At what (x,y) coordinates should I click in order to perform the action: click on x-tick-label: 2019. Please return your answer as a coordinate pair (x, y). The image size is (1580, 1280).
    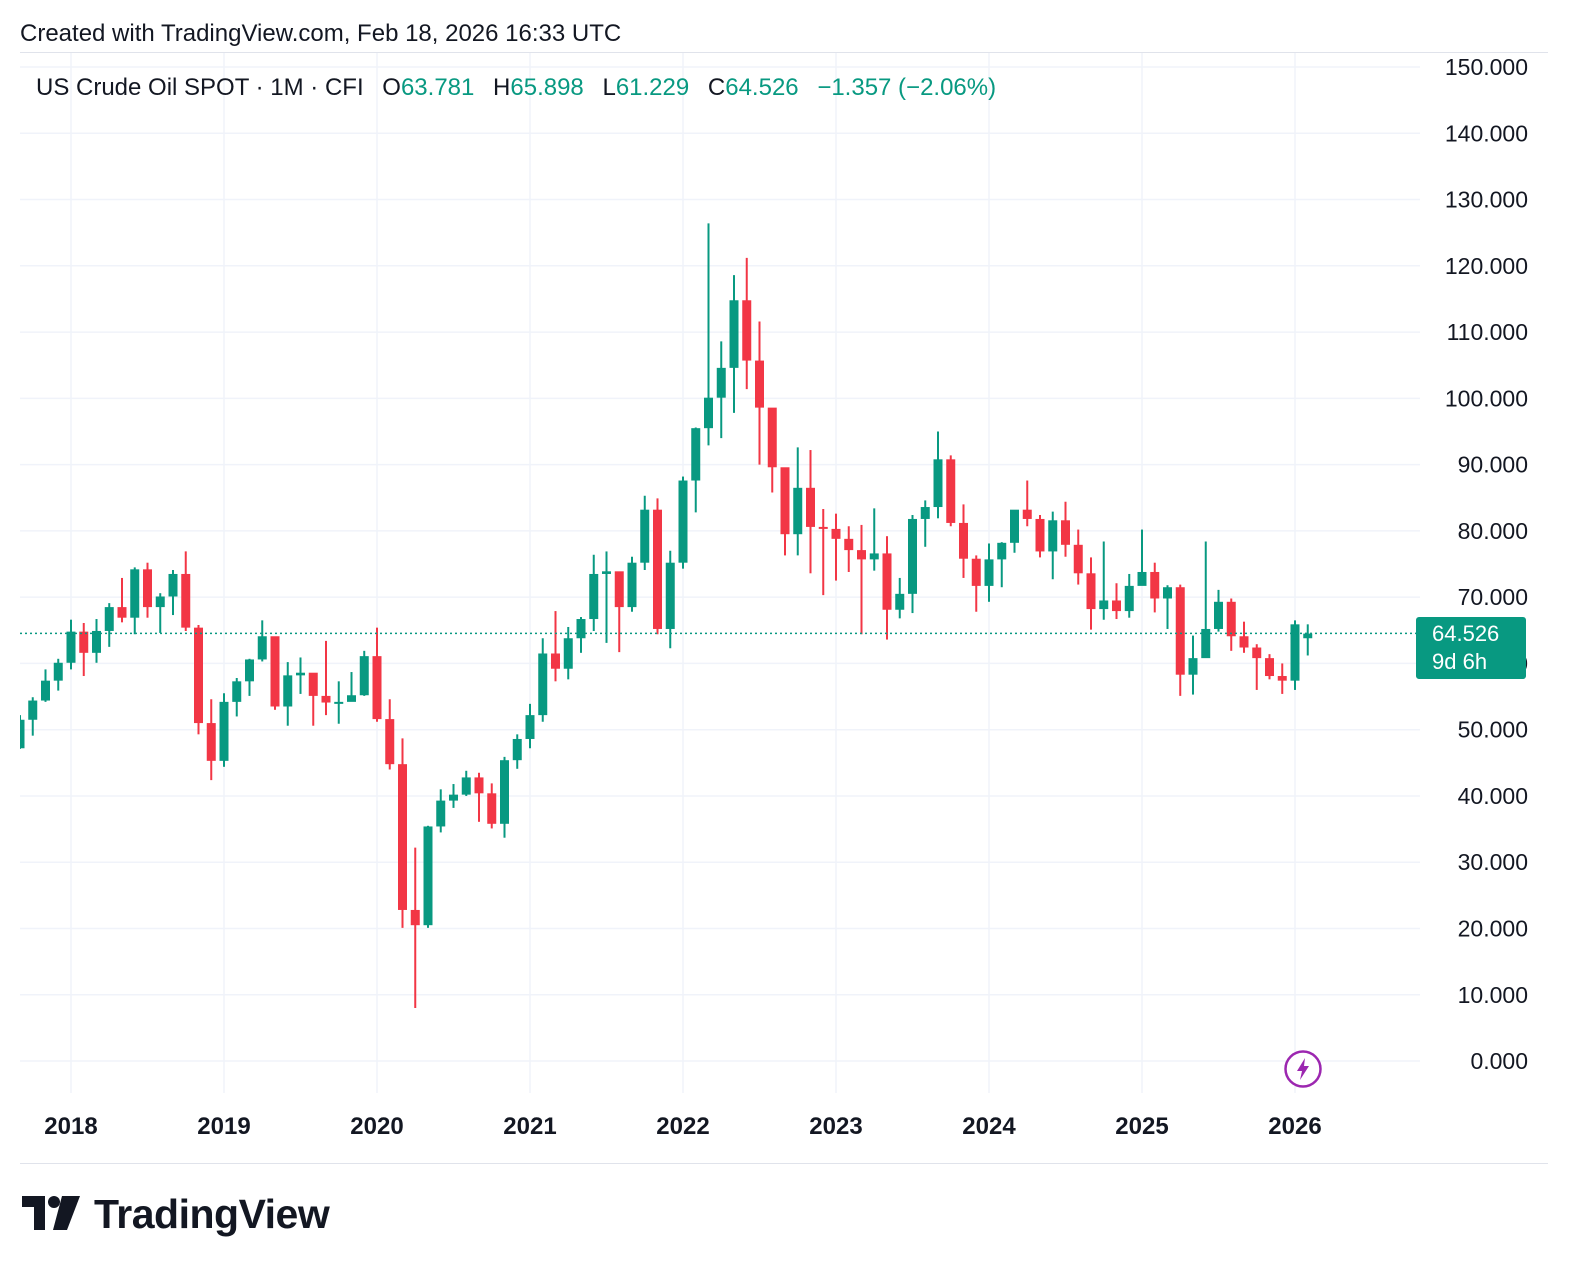
    Looking at the image, I should click on (223, 1126).